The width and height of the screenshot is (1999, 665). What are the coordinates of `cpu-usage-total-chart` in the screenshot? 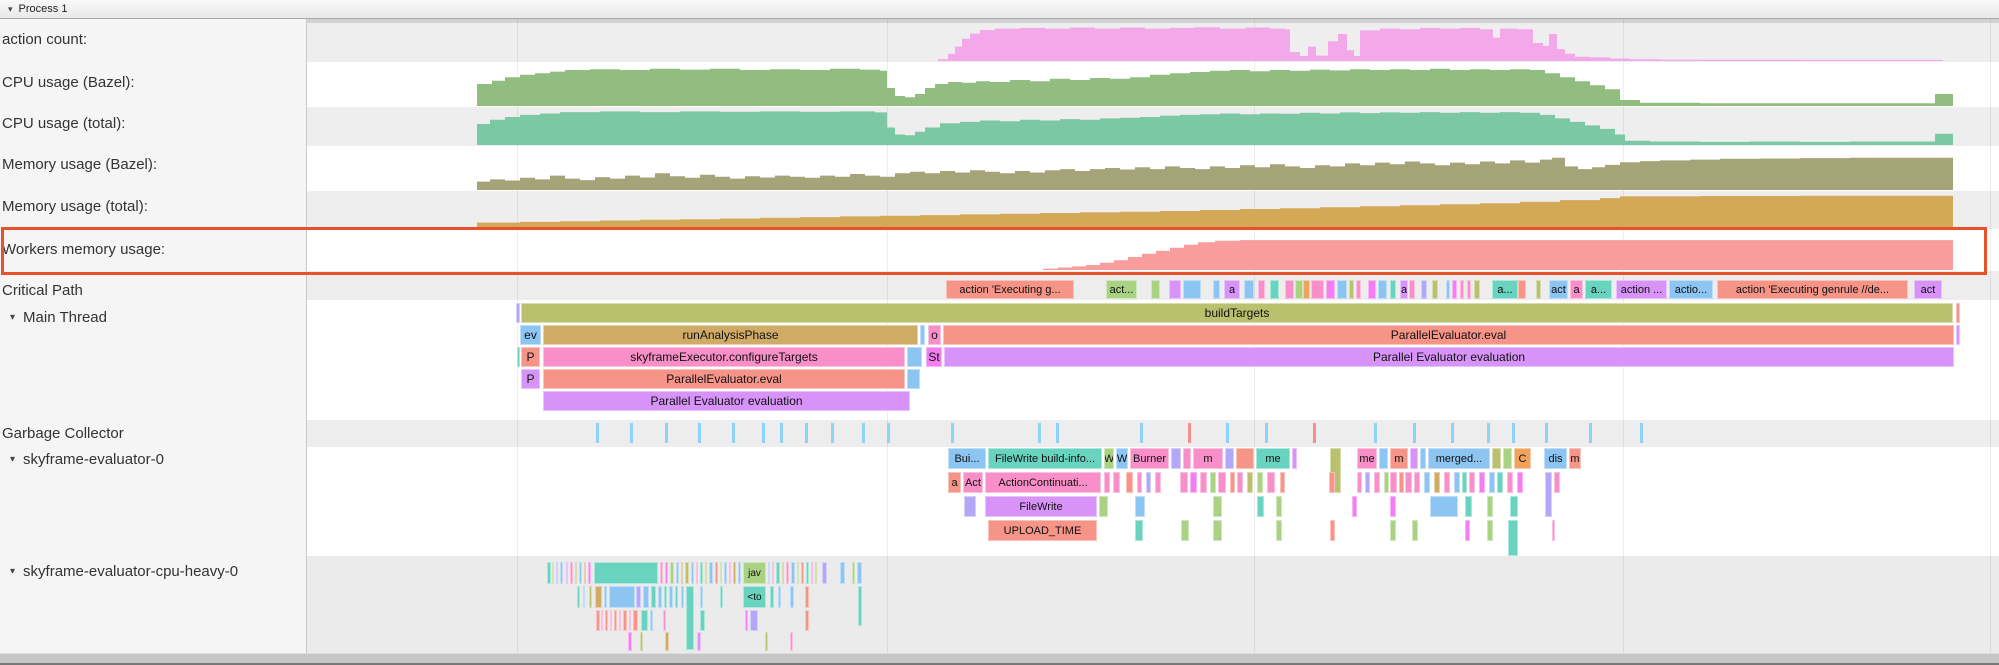 It's located at (999, 126).